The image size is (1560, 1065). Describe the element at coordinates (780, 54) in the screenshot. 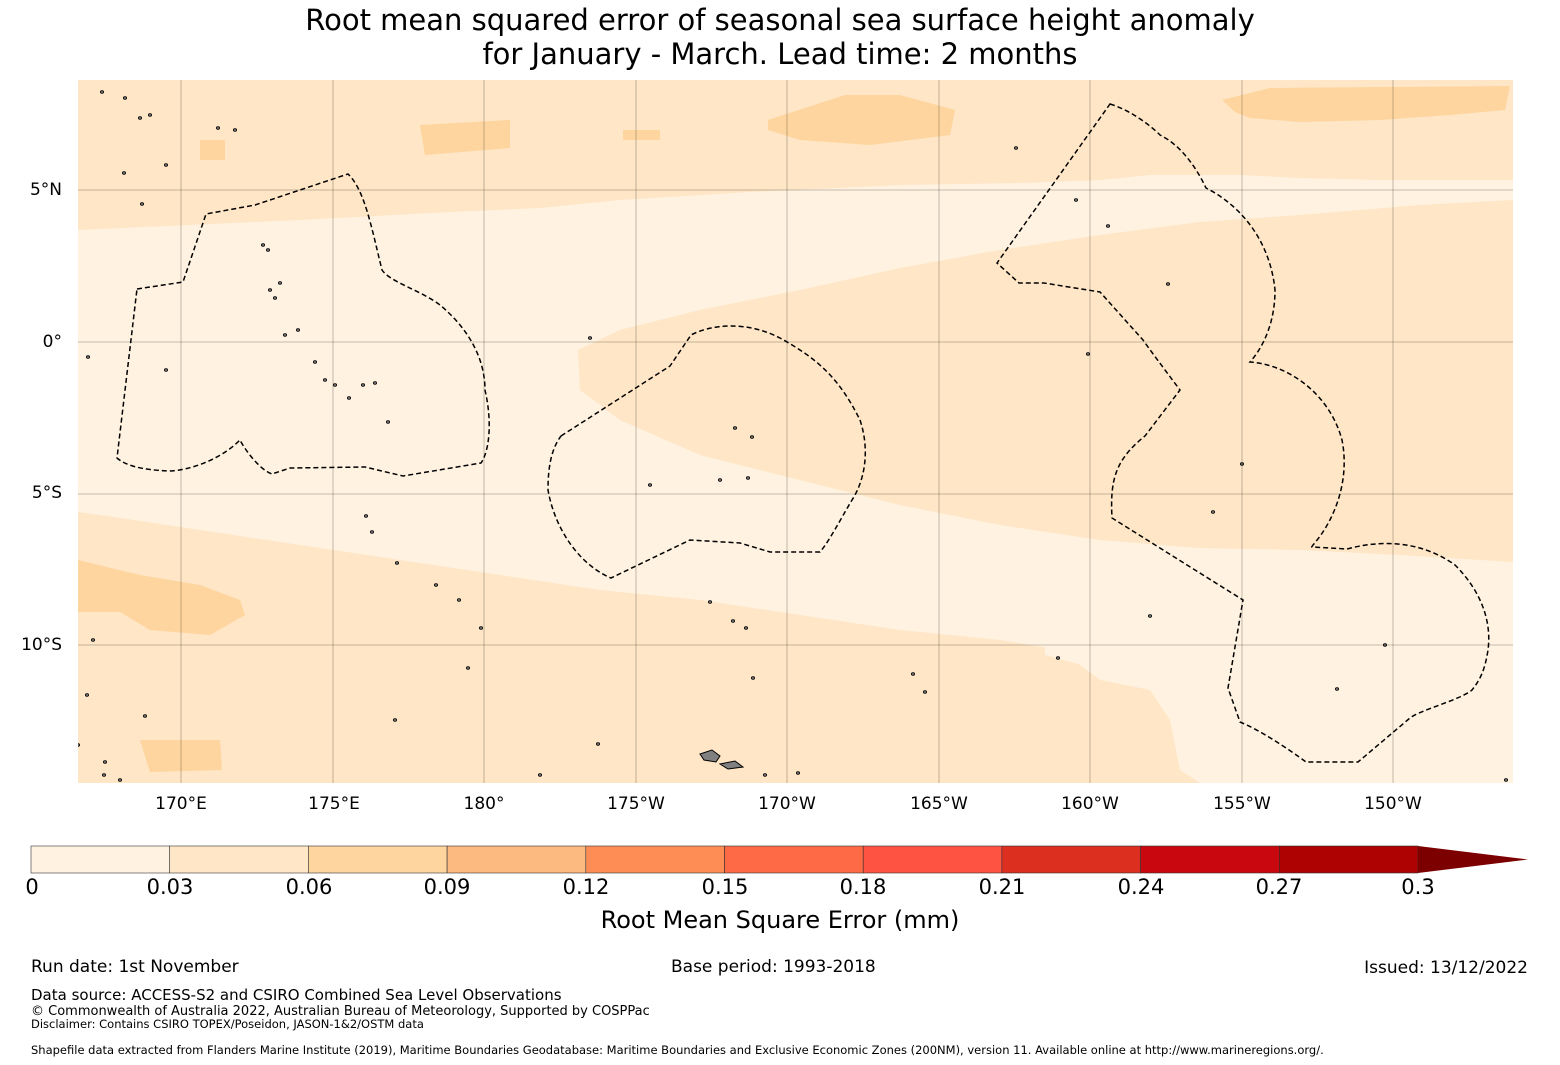

I see `map-title-line2: for January - March. Lead time: 2 months` at that location.